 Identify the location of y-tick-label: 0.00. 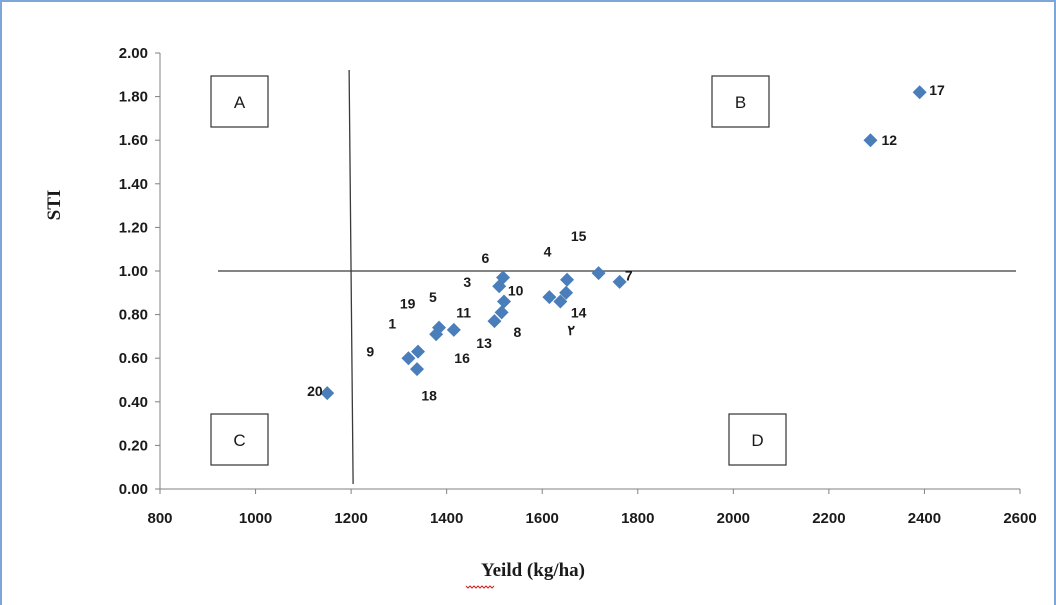
(133, 489).